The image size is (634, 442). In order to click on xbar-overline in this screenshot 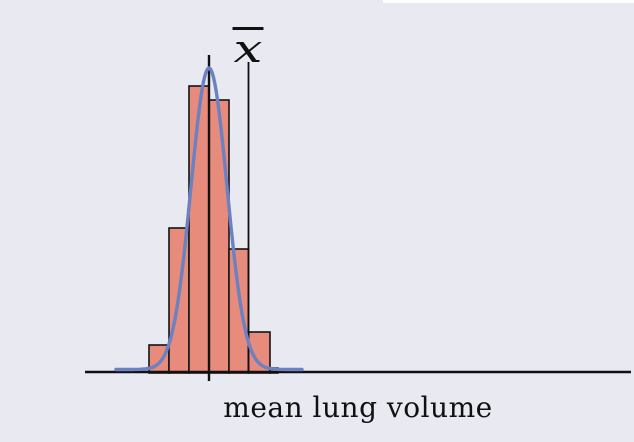, I will do `click(248, 28)`.